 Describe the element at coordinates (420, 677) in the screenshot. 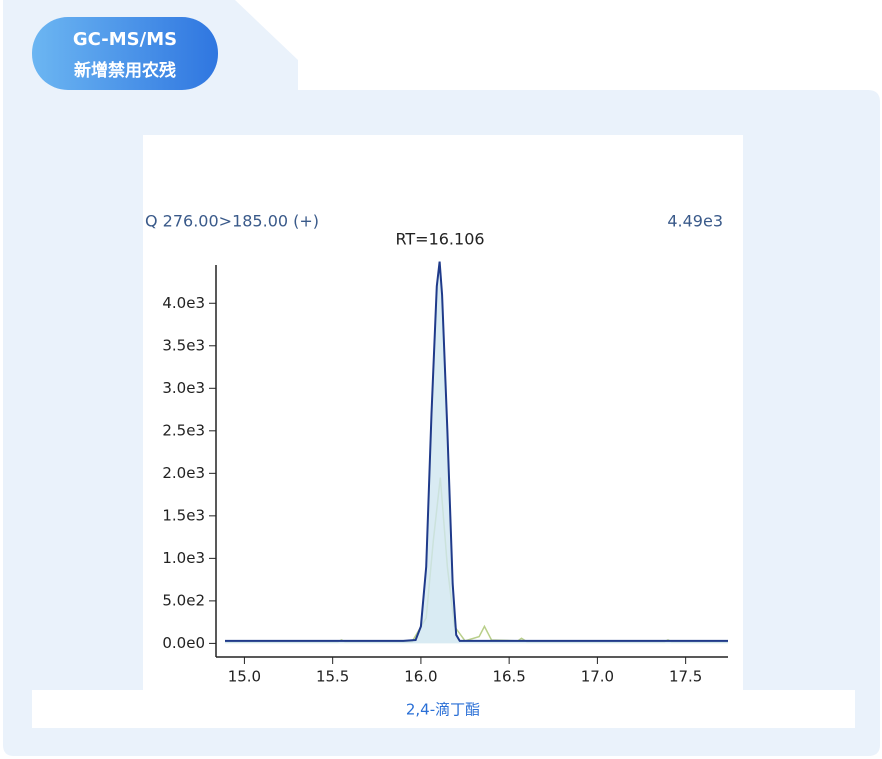

I see `x-tick-label: 16.0` at that location.